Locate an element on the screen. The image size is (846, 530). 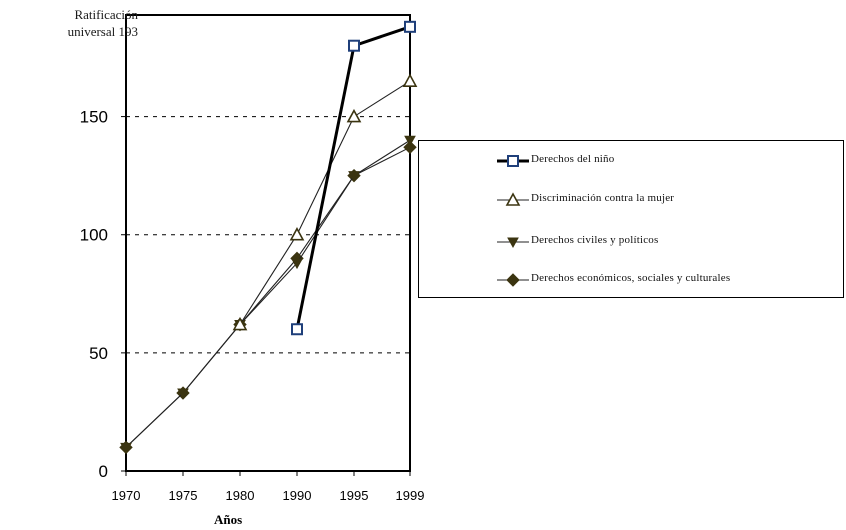
legend-item-2: Derechos civiles y políticos is located at coordinates (629, 242).